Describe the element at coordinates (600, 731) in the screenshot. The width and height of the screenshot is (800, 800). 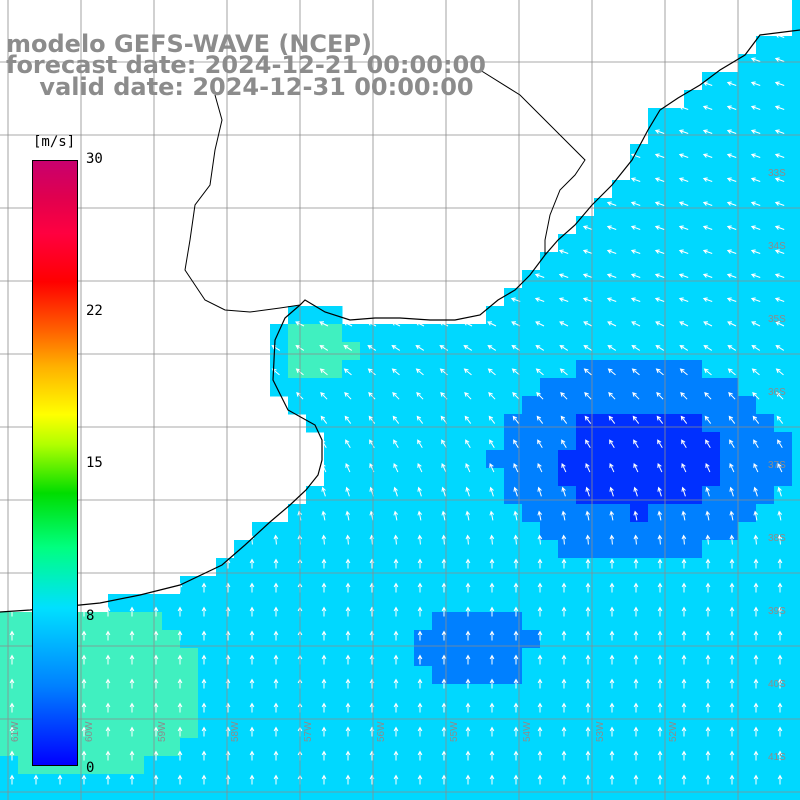
I see `lon-label: 53W` at that location.